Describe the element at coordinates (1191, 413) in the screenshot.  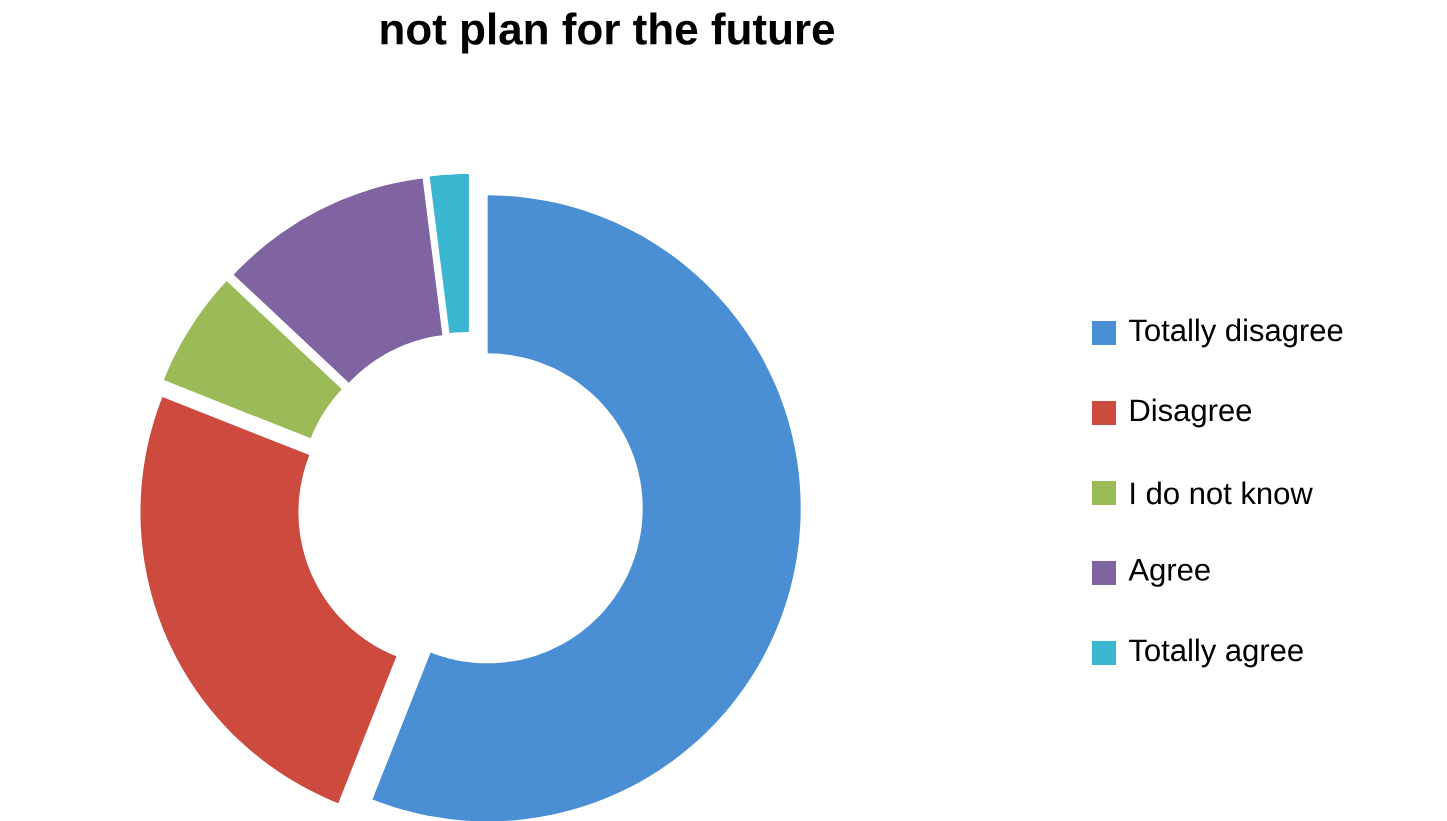
I see `legend-label: Disagree` at that location.